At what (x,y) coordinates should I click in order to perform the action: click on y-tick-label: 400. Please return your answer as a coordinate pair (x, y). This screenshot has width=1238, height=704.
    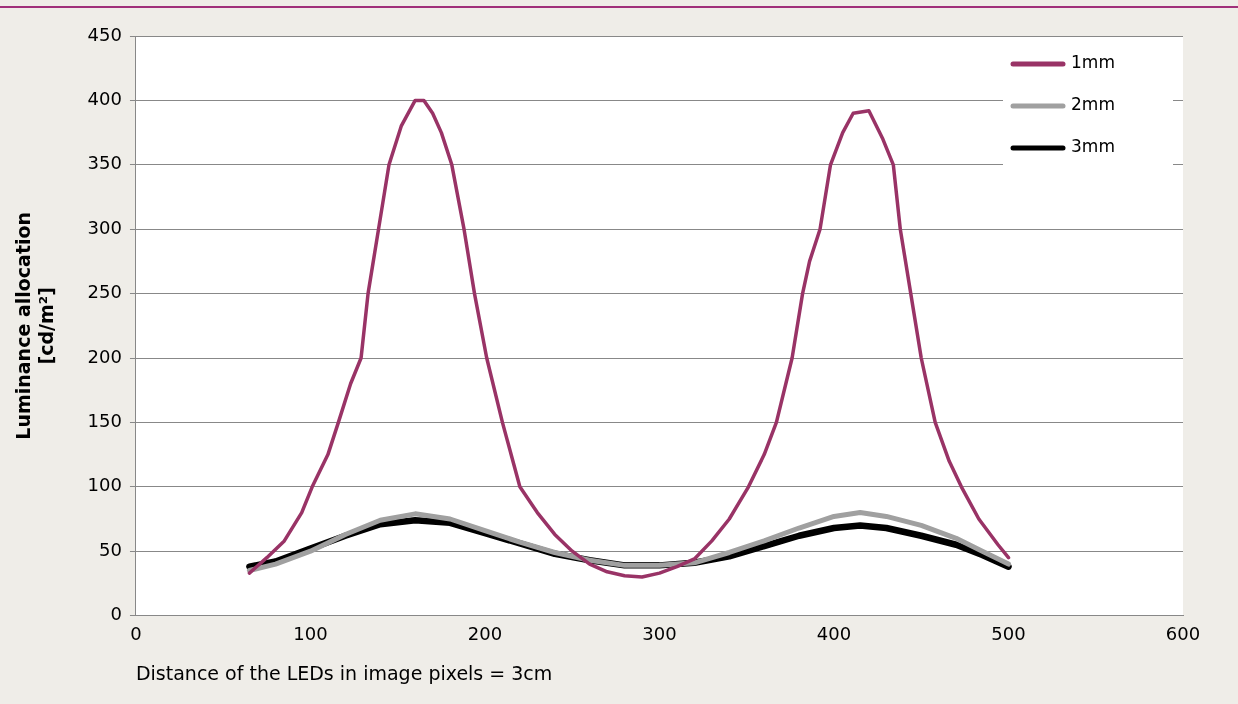
    Looking at the image, I should click on (104, 99).